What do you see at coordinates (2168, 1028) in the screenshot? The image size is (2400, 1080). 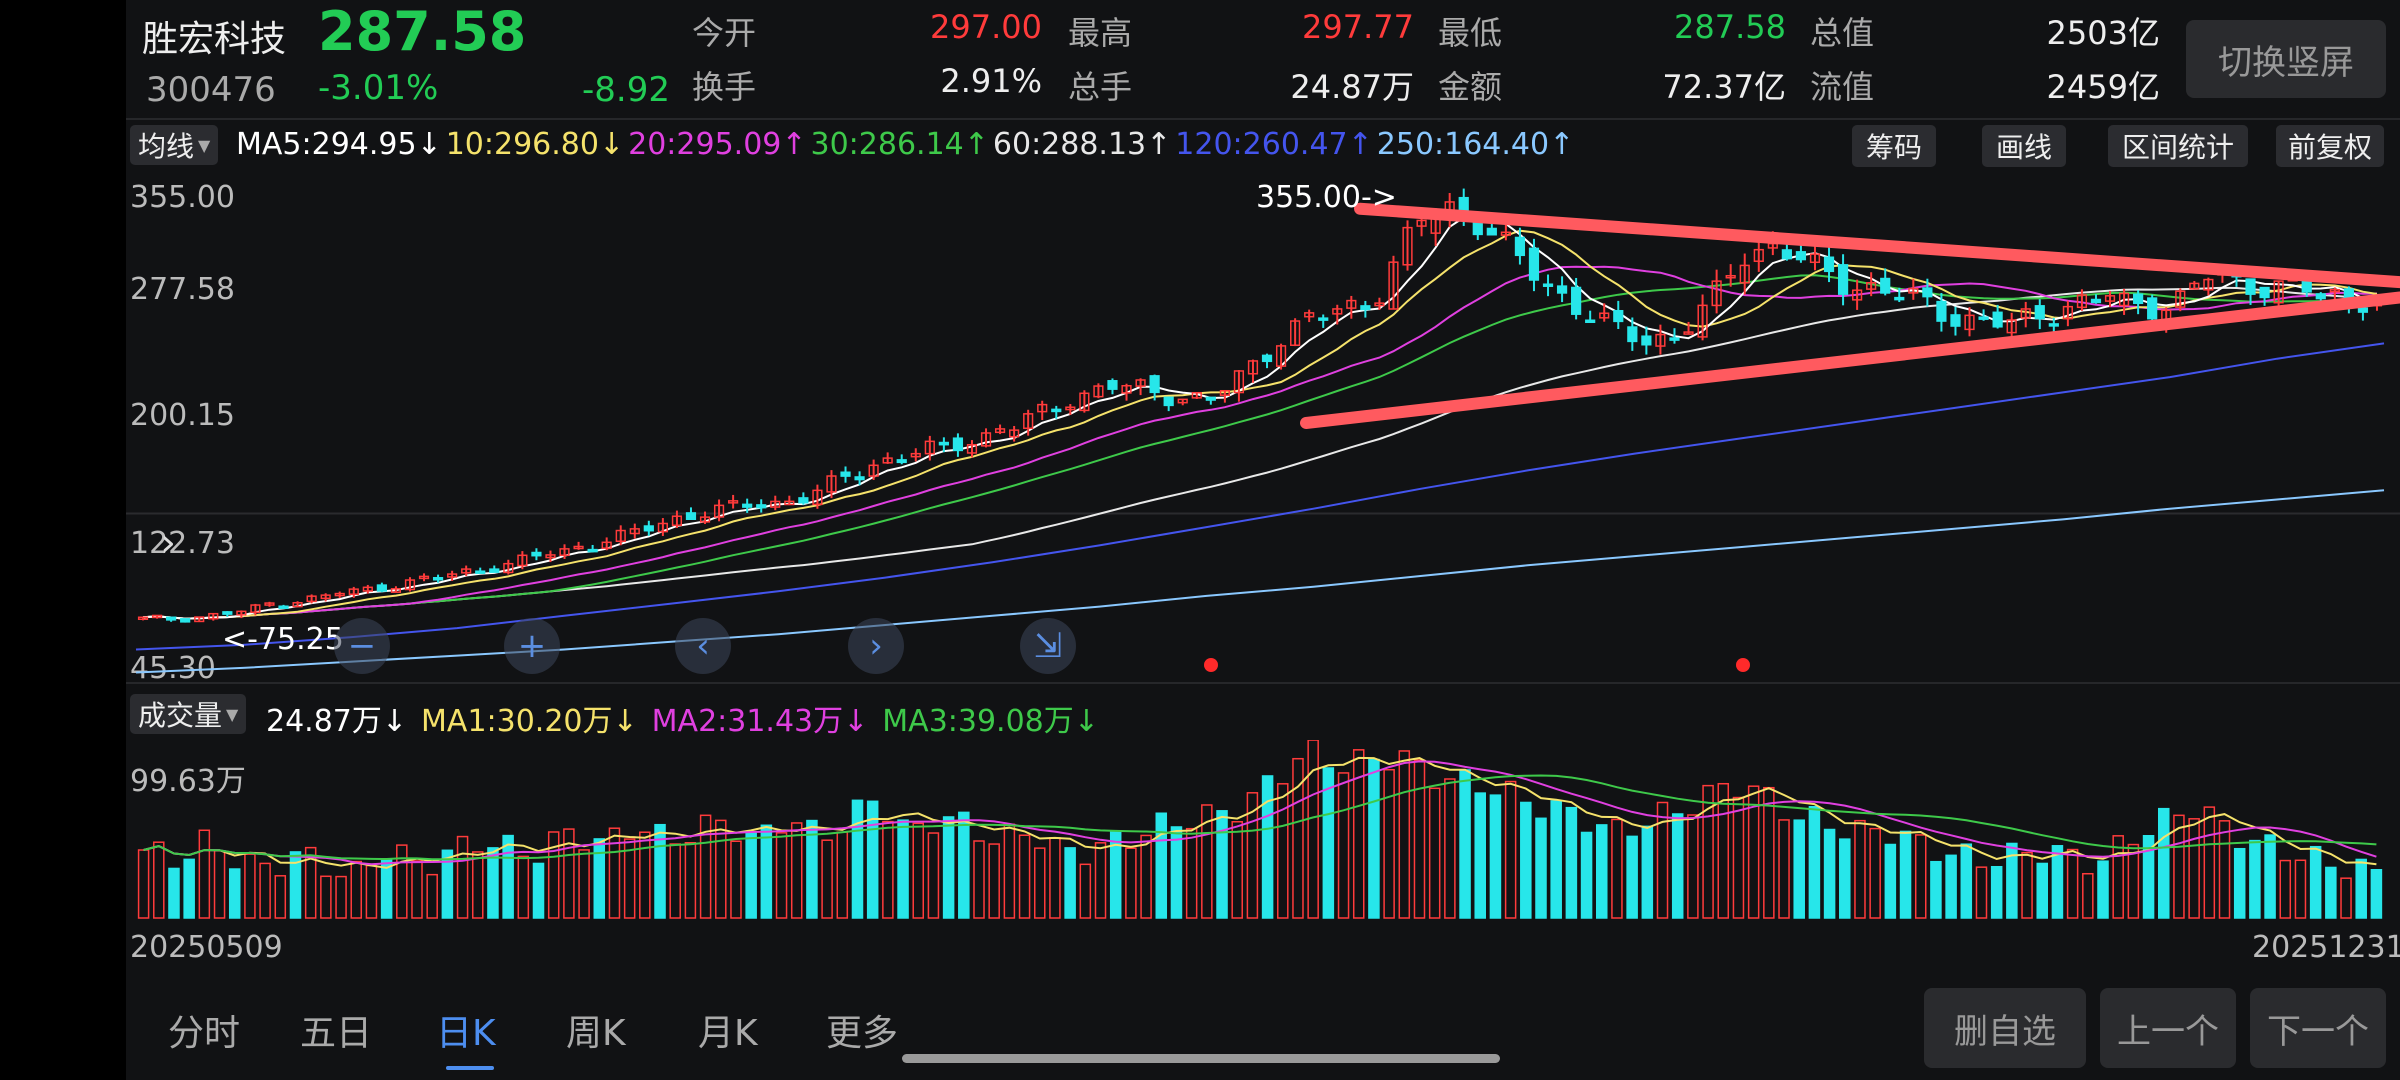 I see `bottom-action-button: 上一个` at bounding box center [2168, 1028].